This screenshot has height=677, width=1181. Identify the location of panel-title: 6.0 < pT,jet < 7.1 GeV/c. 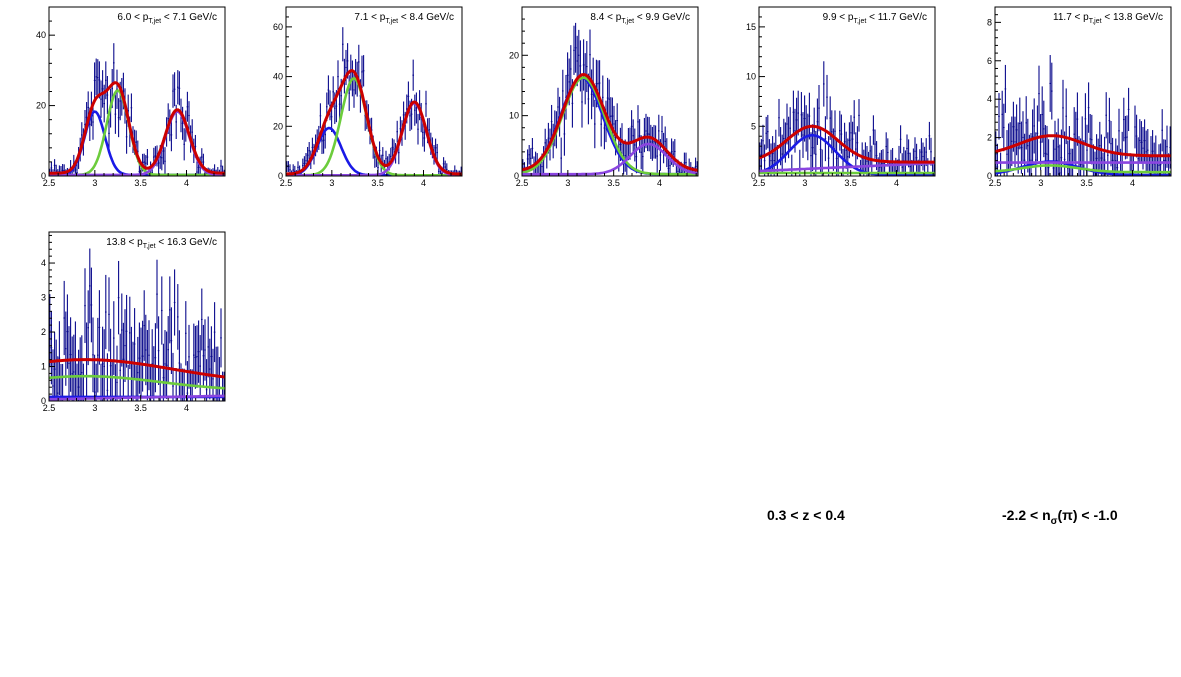
(167, 18).